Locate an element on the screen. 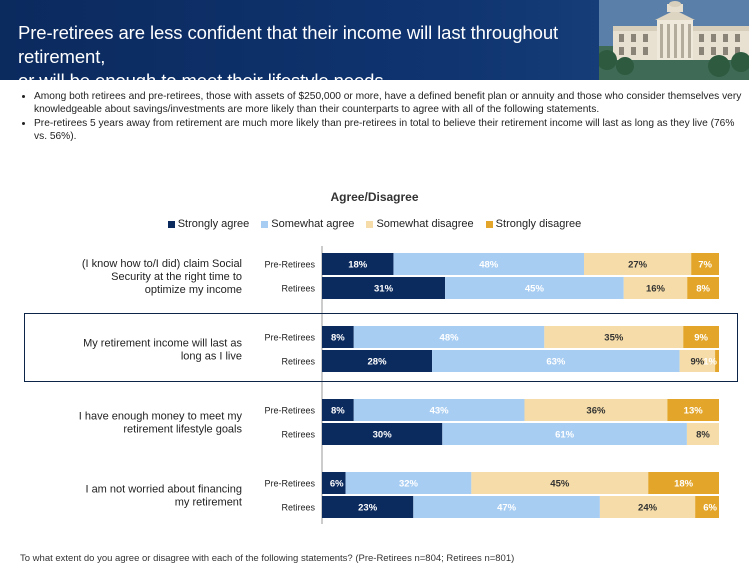  chart-title: Agree/Disagree is located at coordinates (374, 197).